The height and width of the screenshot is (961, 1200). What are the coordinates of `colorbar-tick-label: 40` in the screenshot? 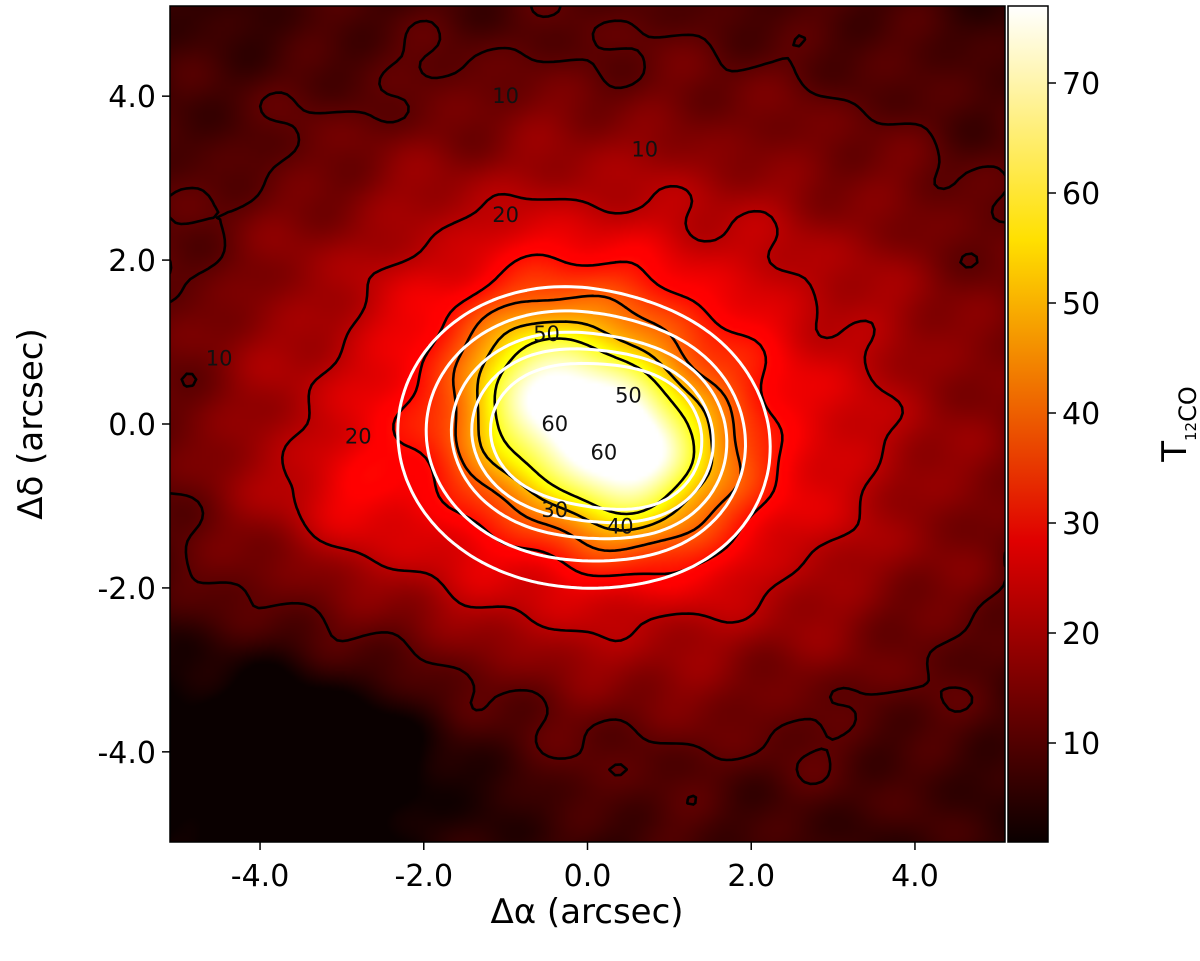 It's located at (1081, 414).